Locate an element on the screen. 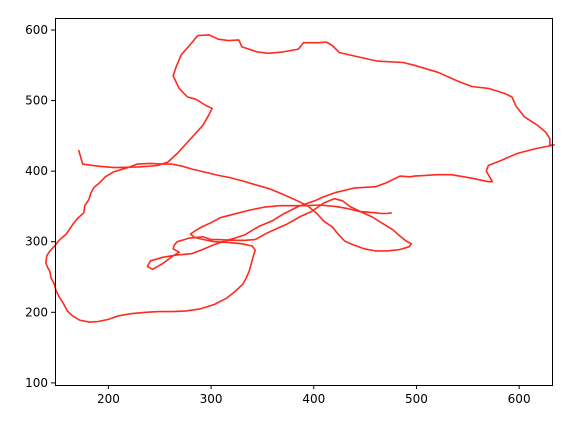  x-axis: 200 300 400 500 600 is located at coordinates (314, 395).